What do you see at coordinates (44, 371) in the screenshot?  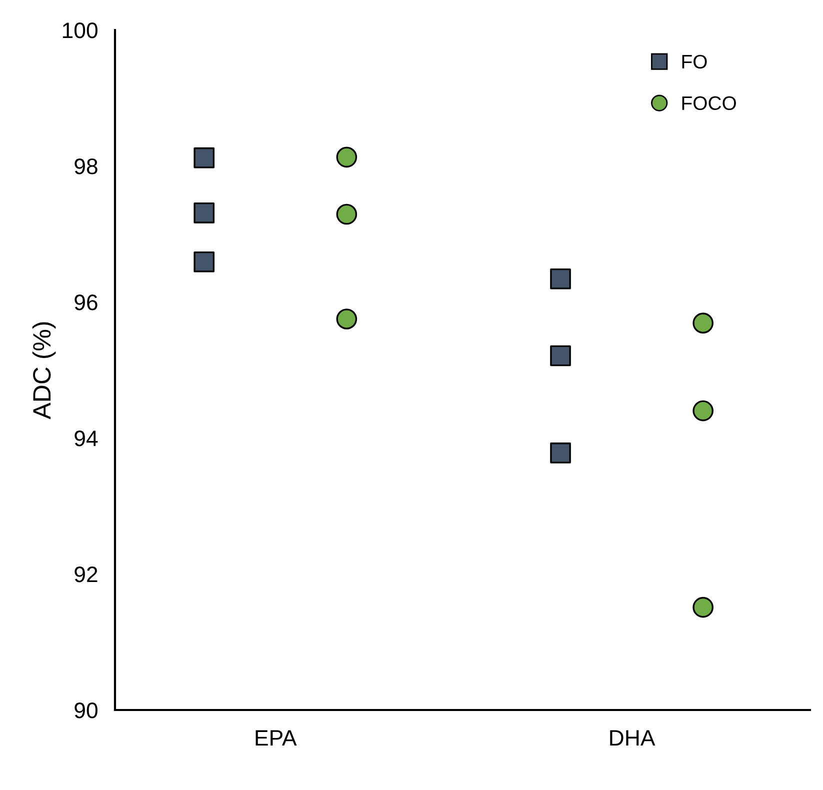 I see `y-axis-title: ADC (%)` at bounding box center [44, 371].